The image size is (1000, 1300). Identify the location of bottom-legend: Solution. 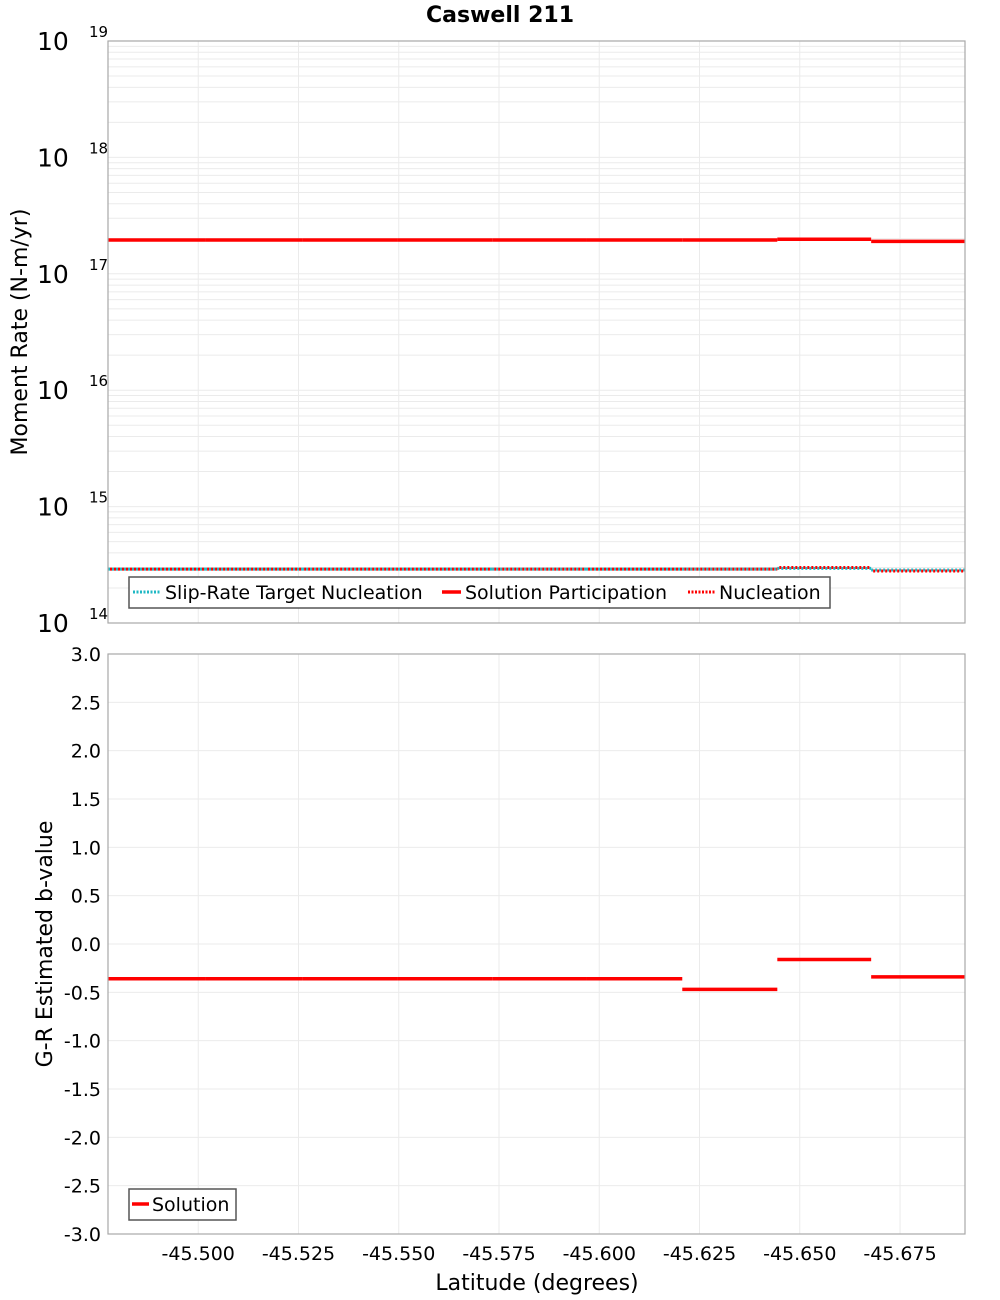
(182, 1204).